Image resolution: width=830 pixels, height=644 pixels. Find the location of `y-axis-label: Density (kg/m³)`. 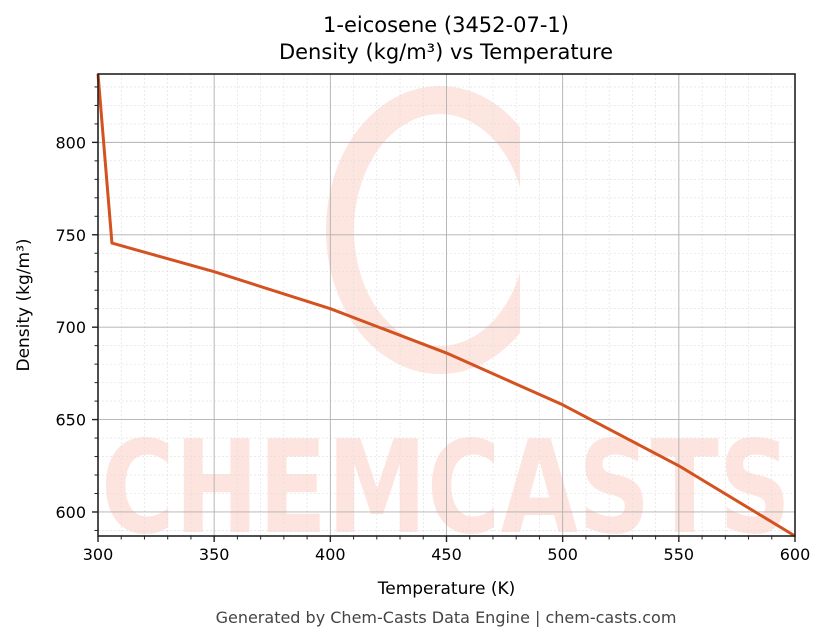

y-axis-label: Density (kg/m³) is located at coordinates (24, 304).